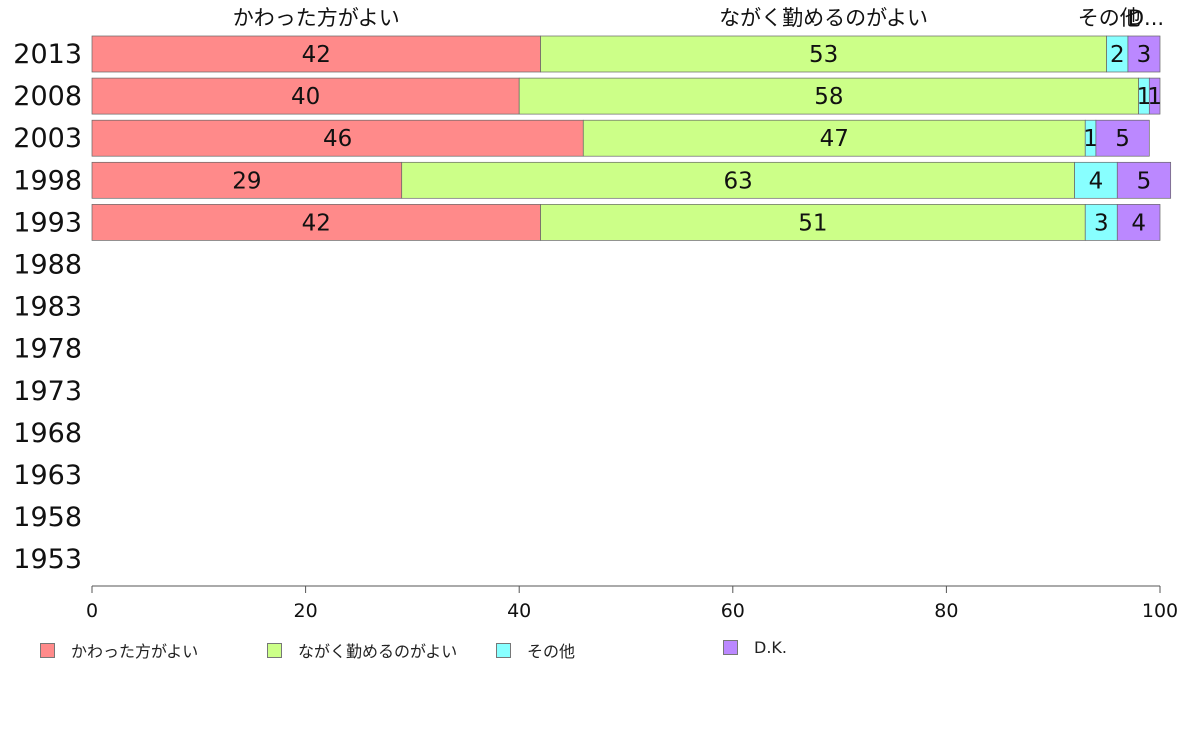 This screenshot has height=736, width=1188. Describe the element at coordinates (733, 611) in the screenshot. I see `x-tick-label-60: 60` at that location.